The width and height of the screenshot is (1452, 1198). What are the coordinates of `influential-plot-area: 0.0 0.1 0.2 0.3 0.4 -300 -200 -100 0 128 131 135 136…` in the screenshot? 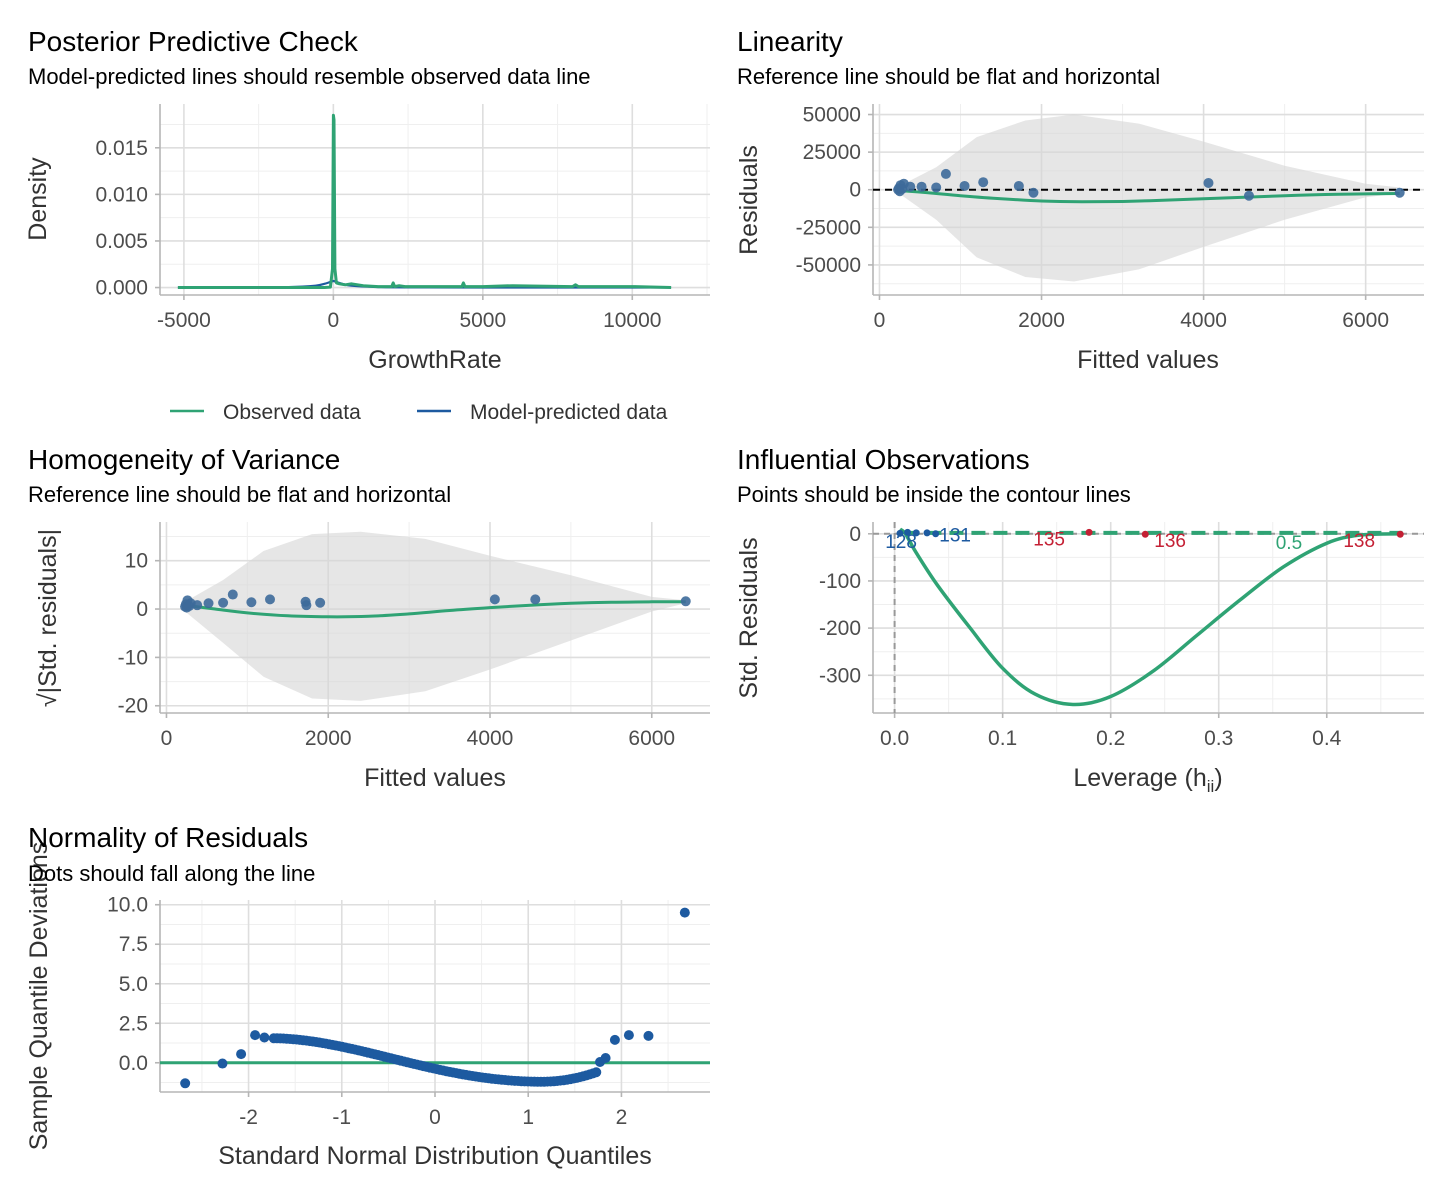 It's located at (1121, 636).